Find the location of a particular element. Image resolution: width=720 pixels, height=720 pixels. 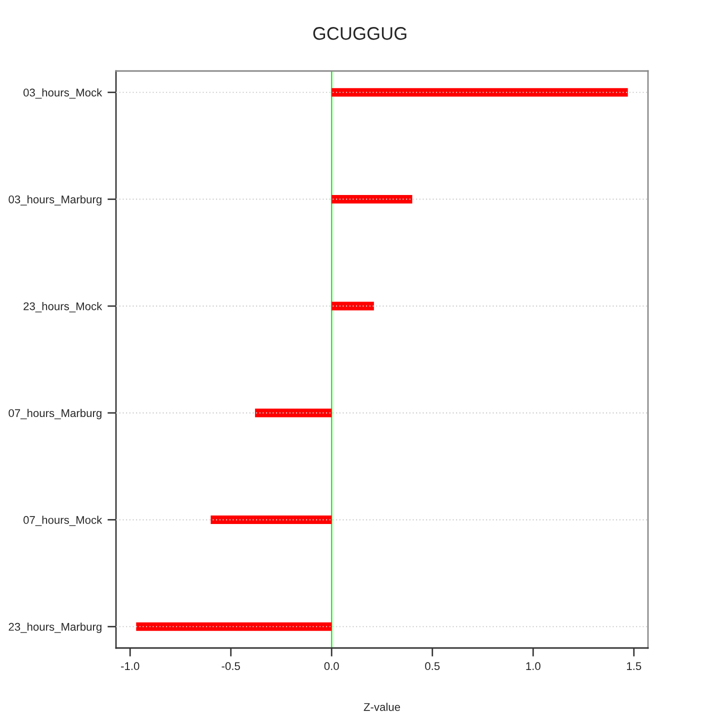

y-tick-label: 07_hours_Mock is located at coordinates (62, 521).